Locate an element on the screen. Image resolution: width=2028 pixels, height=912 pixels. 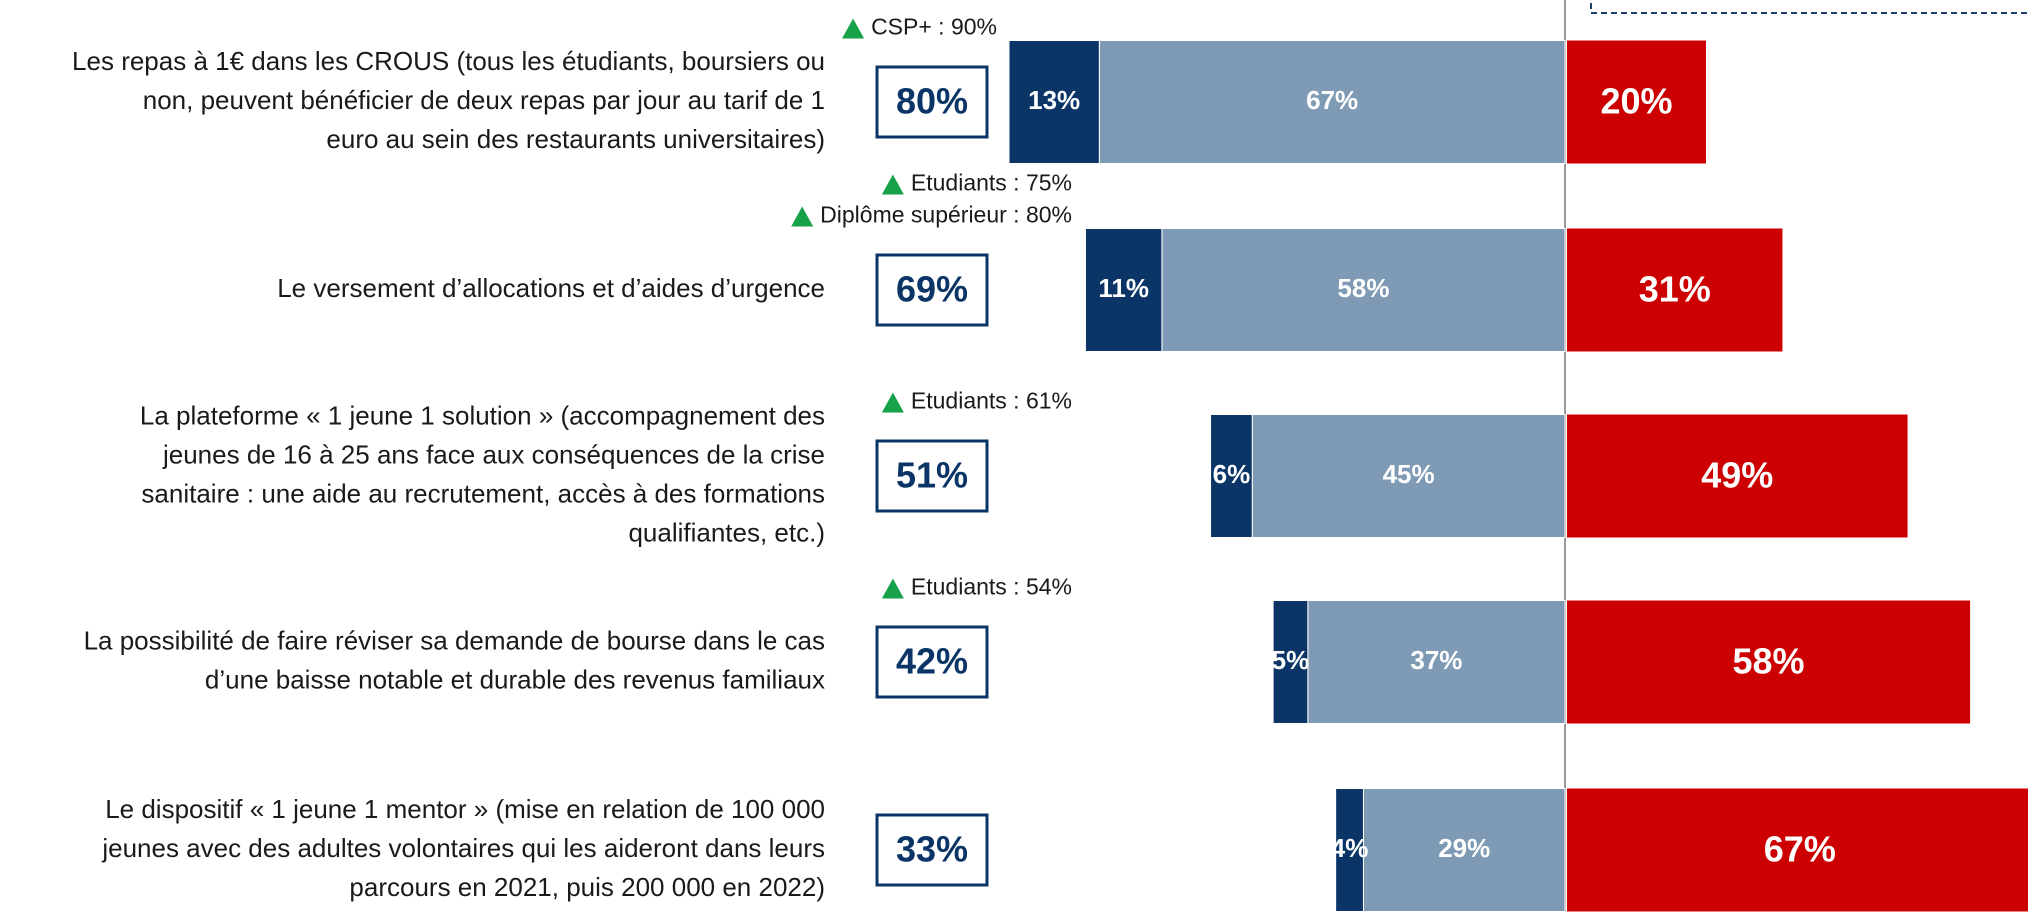
bar-label: 20% is located at coordinates (1636, 101).